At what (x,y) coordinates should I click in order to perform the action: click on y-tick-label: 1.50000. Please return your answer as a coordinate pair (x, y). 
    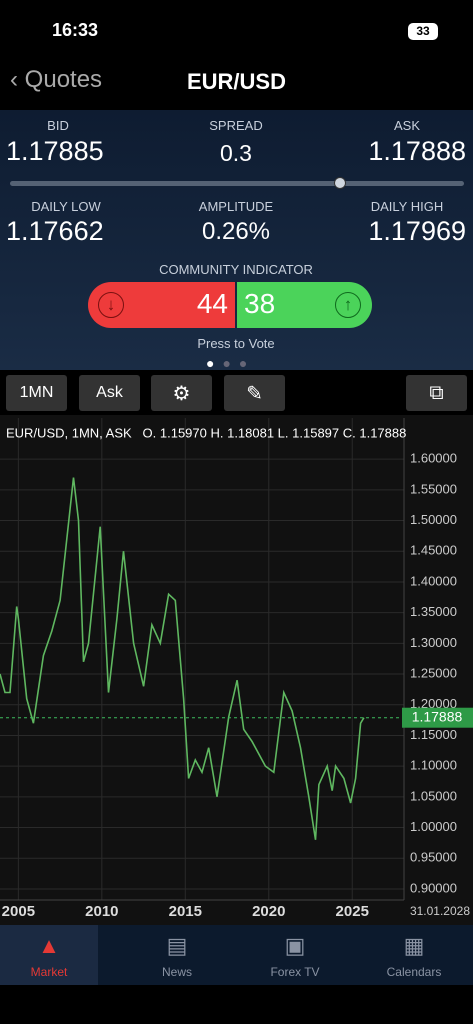
    Looking at the image, I should click on (433, 519).